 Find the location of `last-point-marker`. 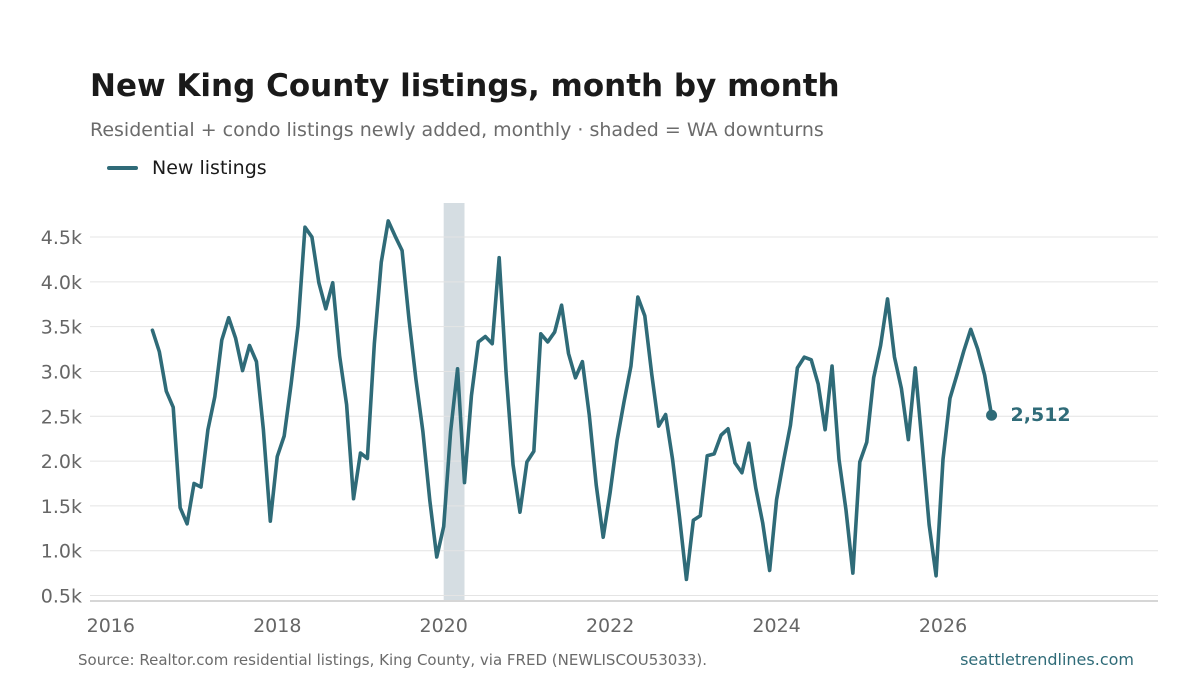

last-point-marker is located at coordinates (992, 415).